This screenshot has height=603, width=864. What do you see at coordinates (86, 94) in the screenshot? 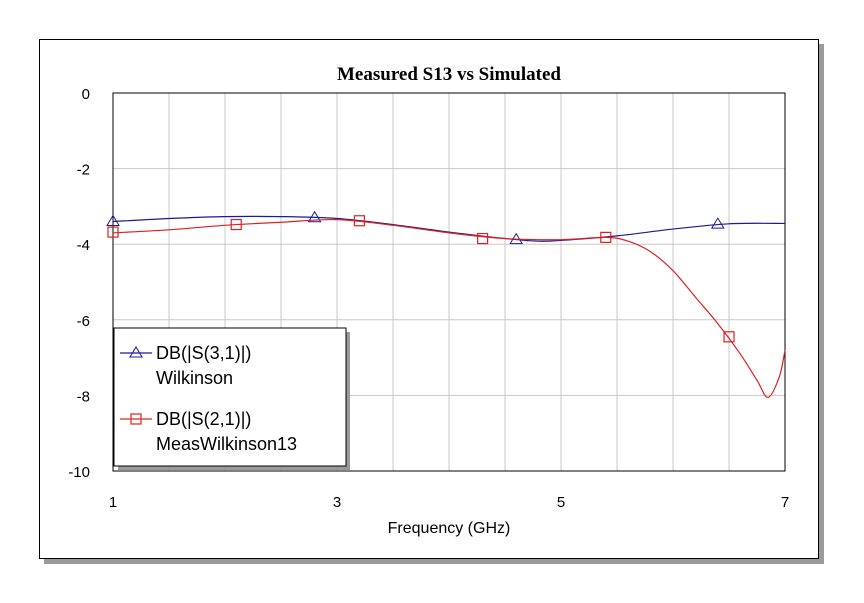
I see `y-tick-label: 0` at bounding box center [86, 94].